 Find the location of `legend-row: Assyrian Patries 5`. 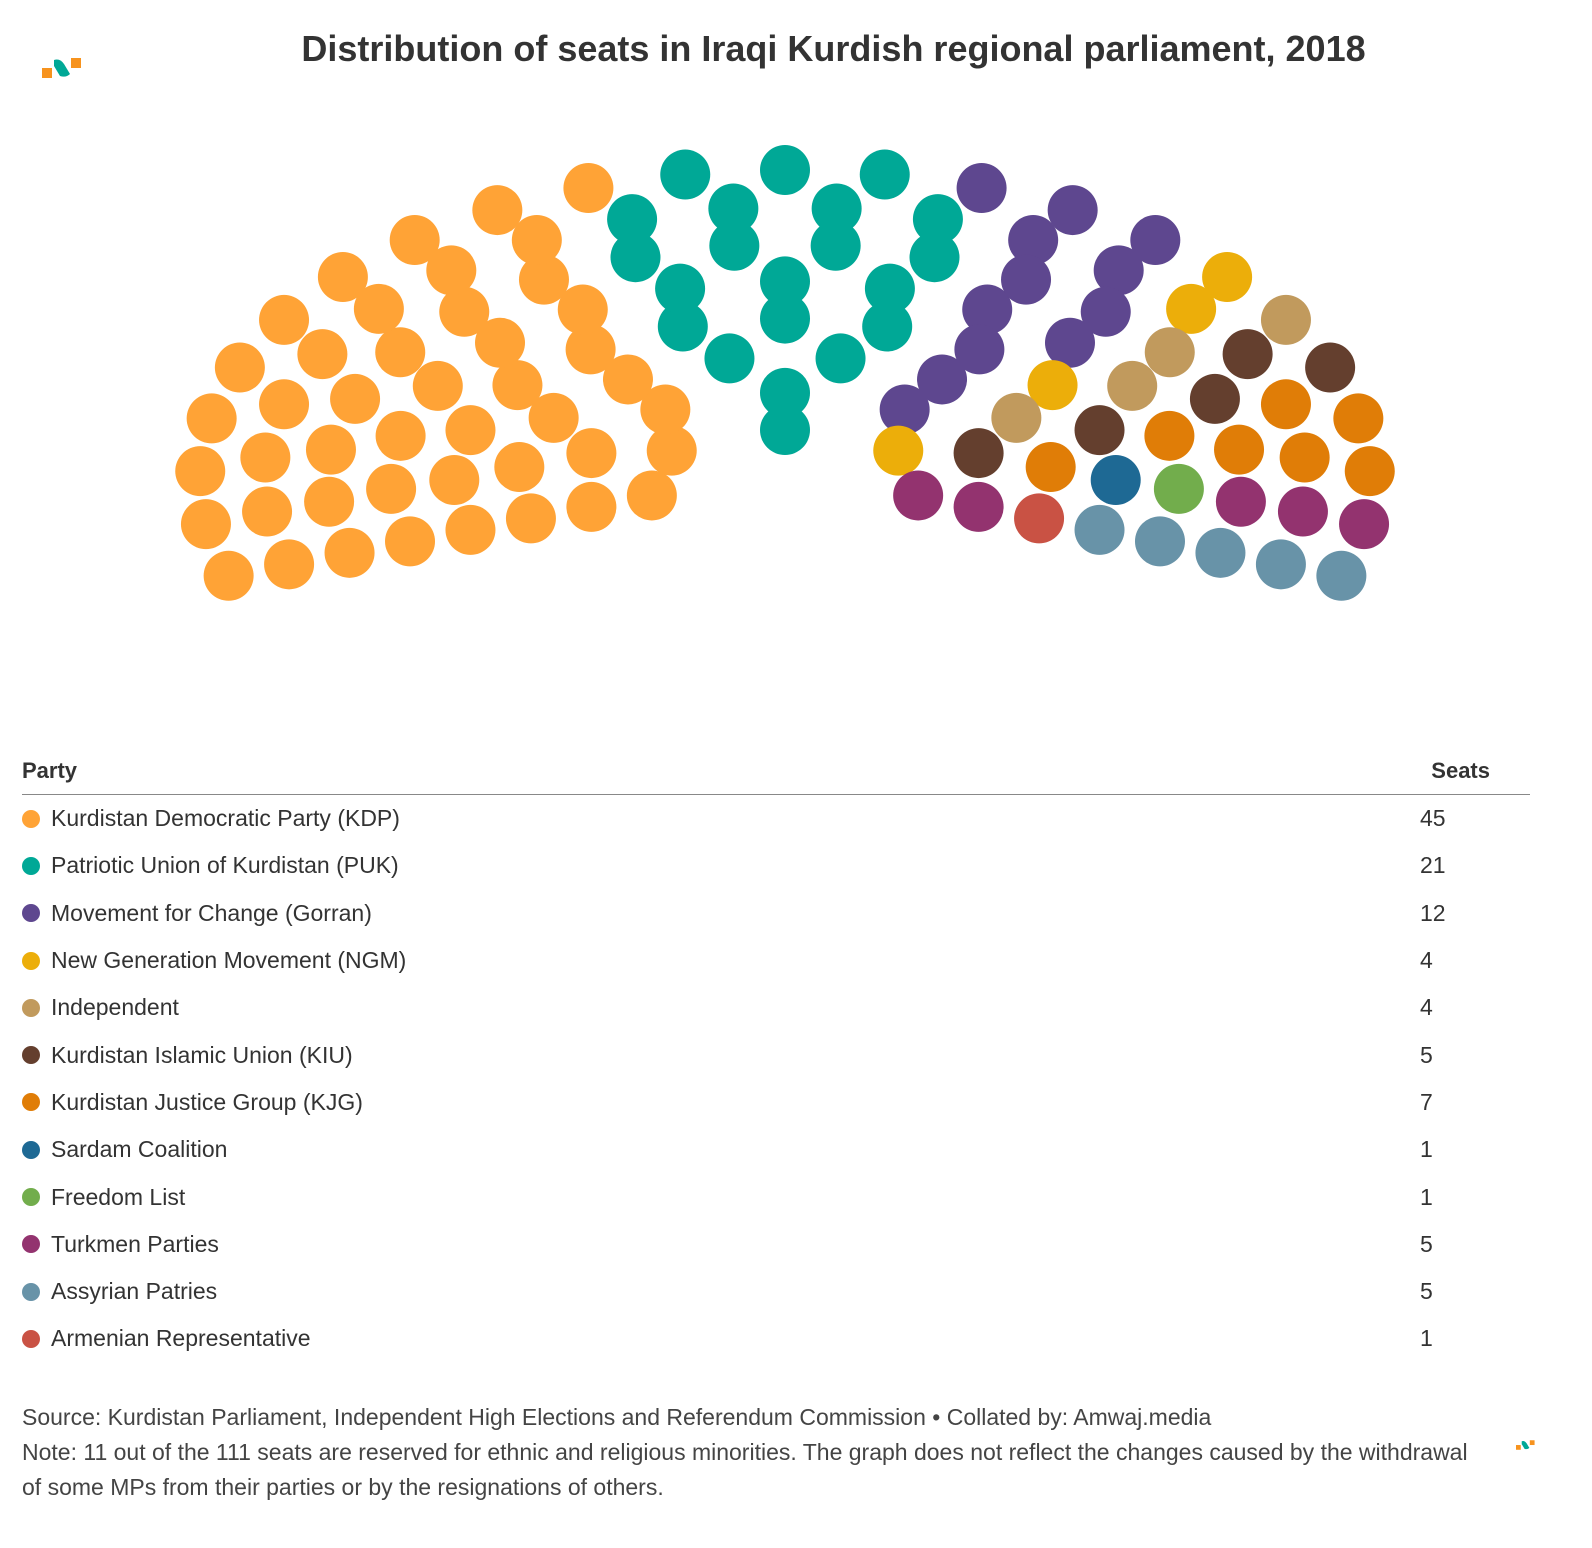

legend-row: Assyrian Patries 5 is located at coordinates (776, 1291).